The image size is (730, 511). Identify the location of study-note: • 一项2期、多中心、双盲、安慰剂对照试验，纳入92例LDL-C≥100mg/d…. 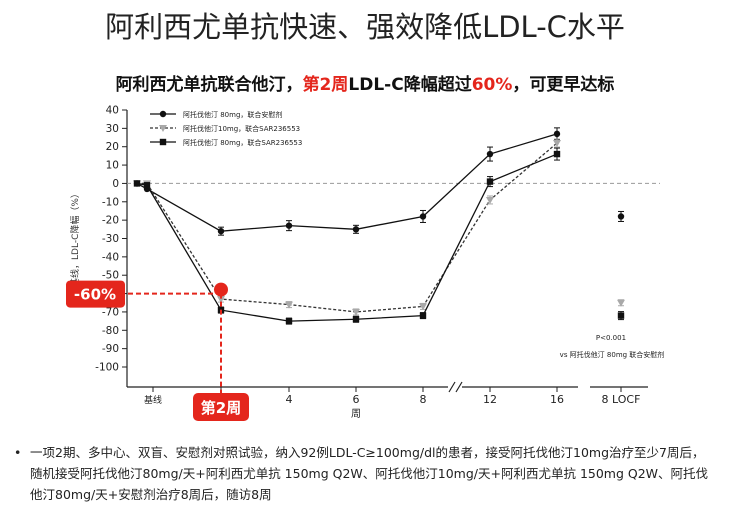
(364, 473).